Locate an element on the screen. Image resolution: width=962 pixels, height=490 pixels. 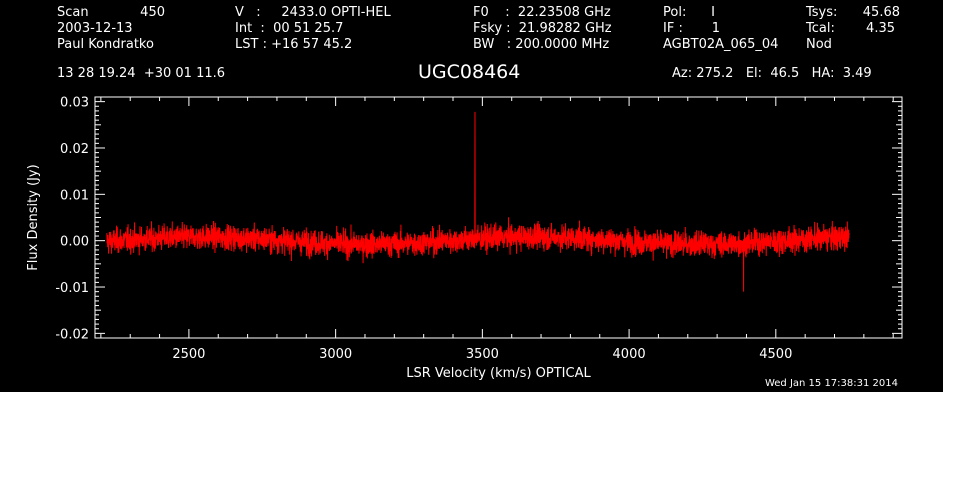
scan-number: 450 is located at coordinates (152, 12).